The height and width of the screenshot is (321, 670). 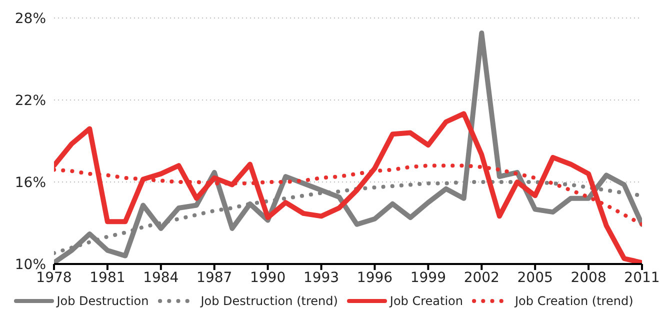 I want to click on x-tick-label: 2008, so click(x=588, y=278).